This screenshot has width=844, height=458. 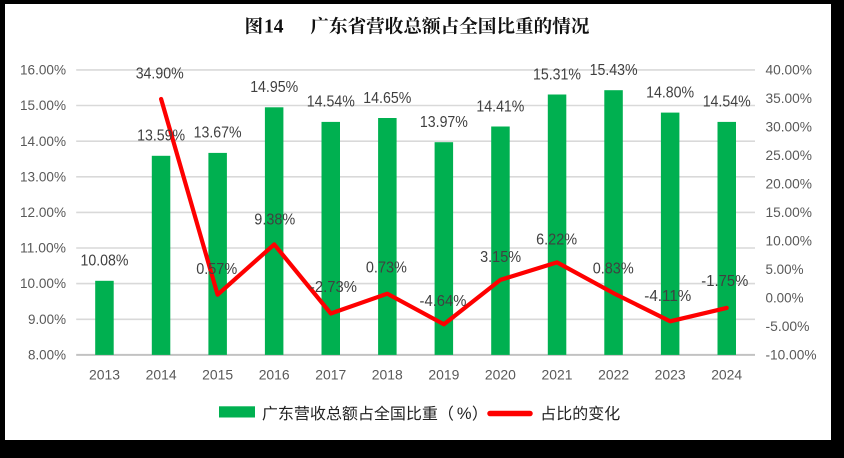 What do you see at coordinates (791, 355) in the screenshot?
I see `svg-text: -10.00%` at bounding box center [791, 355].